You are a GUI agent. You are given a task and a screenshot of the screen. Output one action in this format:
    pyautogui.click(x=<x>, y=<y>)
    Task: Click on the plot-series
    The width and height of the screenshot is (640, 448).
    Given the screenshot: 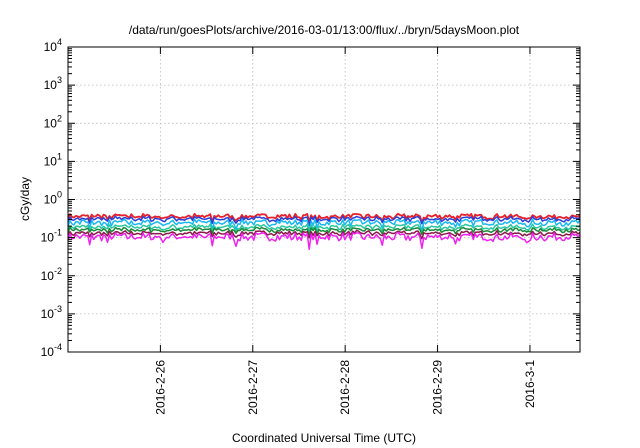 What is the action you would take?
    pyautogui.click(x=324, y=231)
    